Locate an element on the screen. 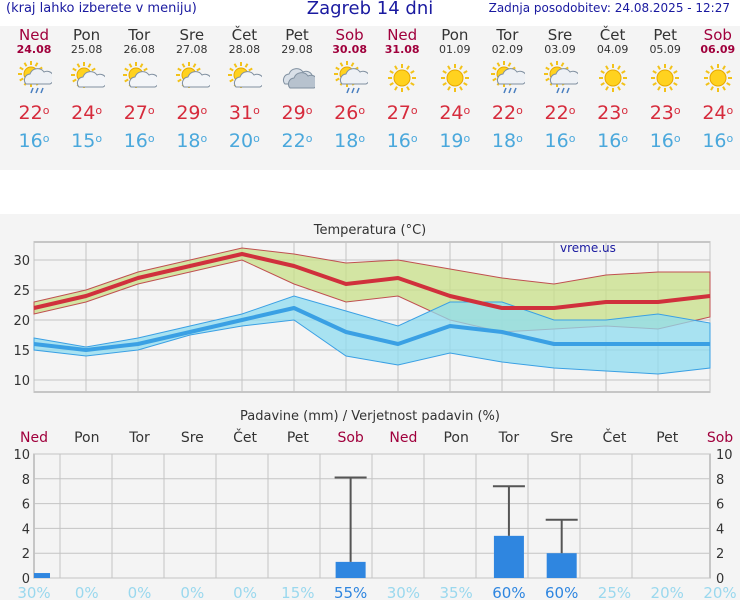  day-forecast: Pet 29.08 29o 22o is located at coordinates (297, 89).